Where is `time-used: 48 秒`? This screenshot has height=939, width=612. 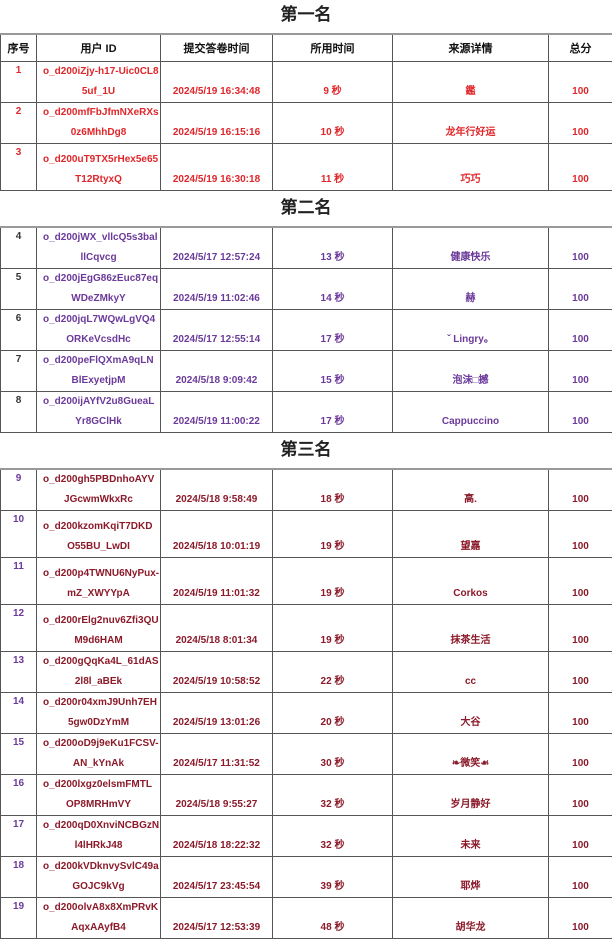 time-used: 48 秒 is located at coordinates (333, 918).